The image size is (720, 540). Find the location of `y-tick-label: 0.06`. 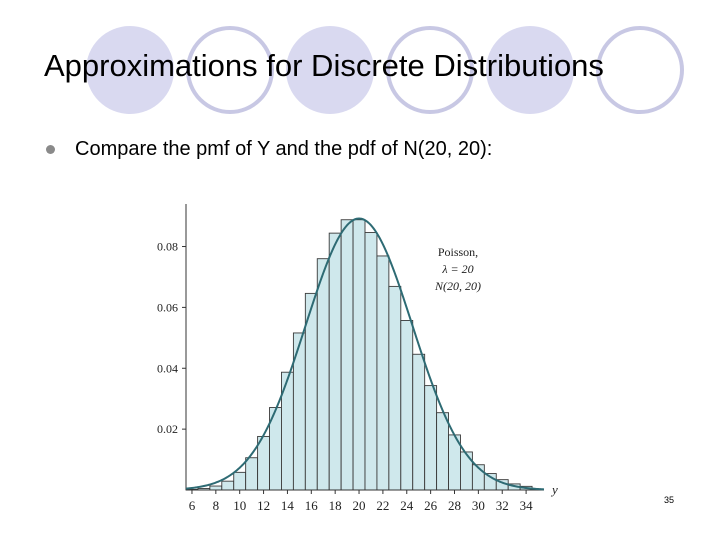

y-tick-label: 0.06 is located at coordinates (167, 307).